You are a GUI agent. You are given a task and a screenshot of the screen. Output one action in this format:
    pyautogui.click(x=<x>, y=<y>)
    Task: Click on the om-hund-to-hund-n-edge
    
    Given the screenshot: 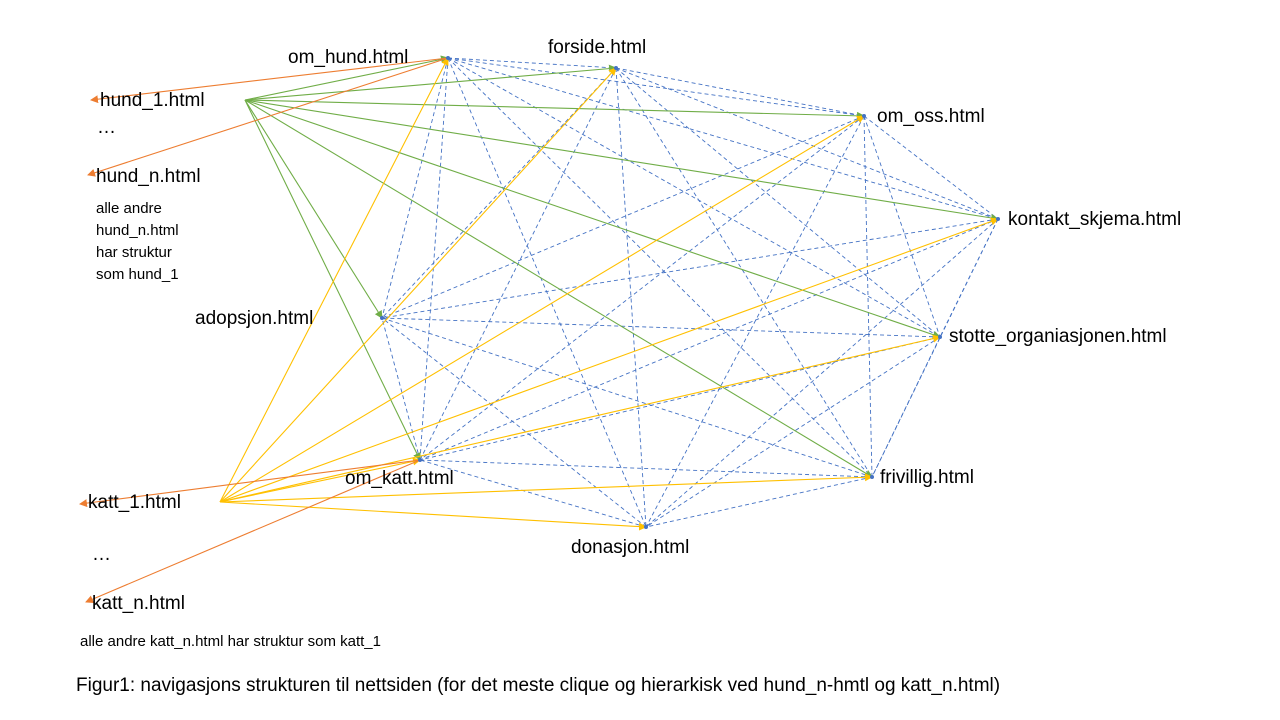 What is the action you would take?
    pyautogui.click(x=268, y=117)
    